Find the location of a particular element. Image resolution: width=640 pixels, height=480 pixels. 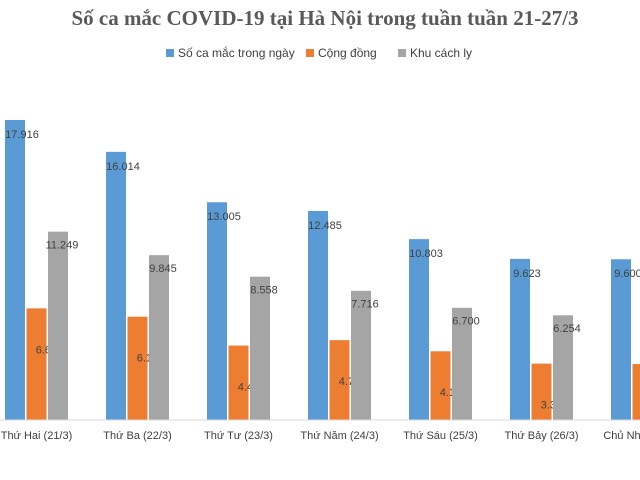

legend: Số ca mắc trong ngày Cộng đồng Khu cách ly is located at coordinates (319, 52).